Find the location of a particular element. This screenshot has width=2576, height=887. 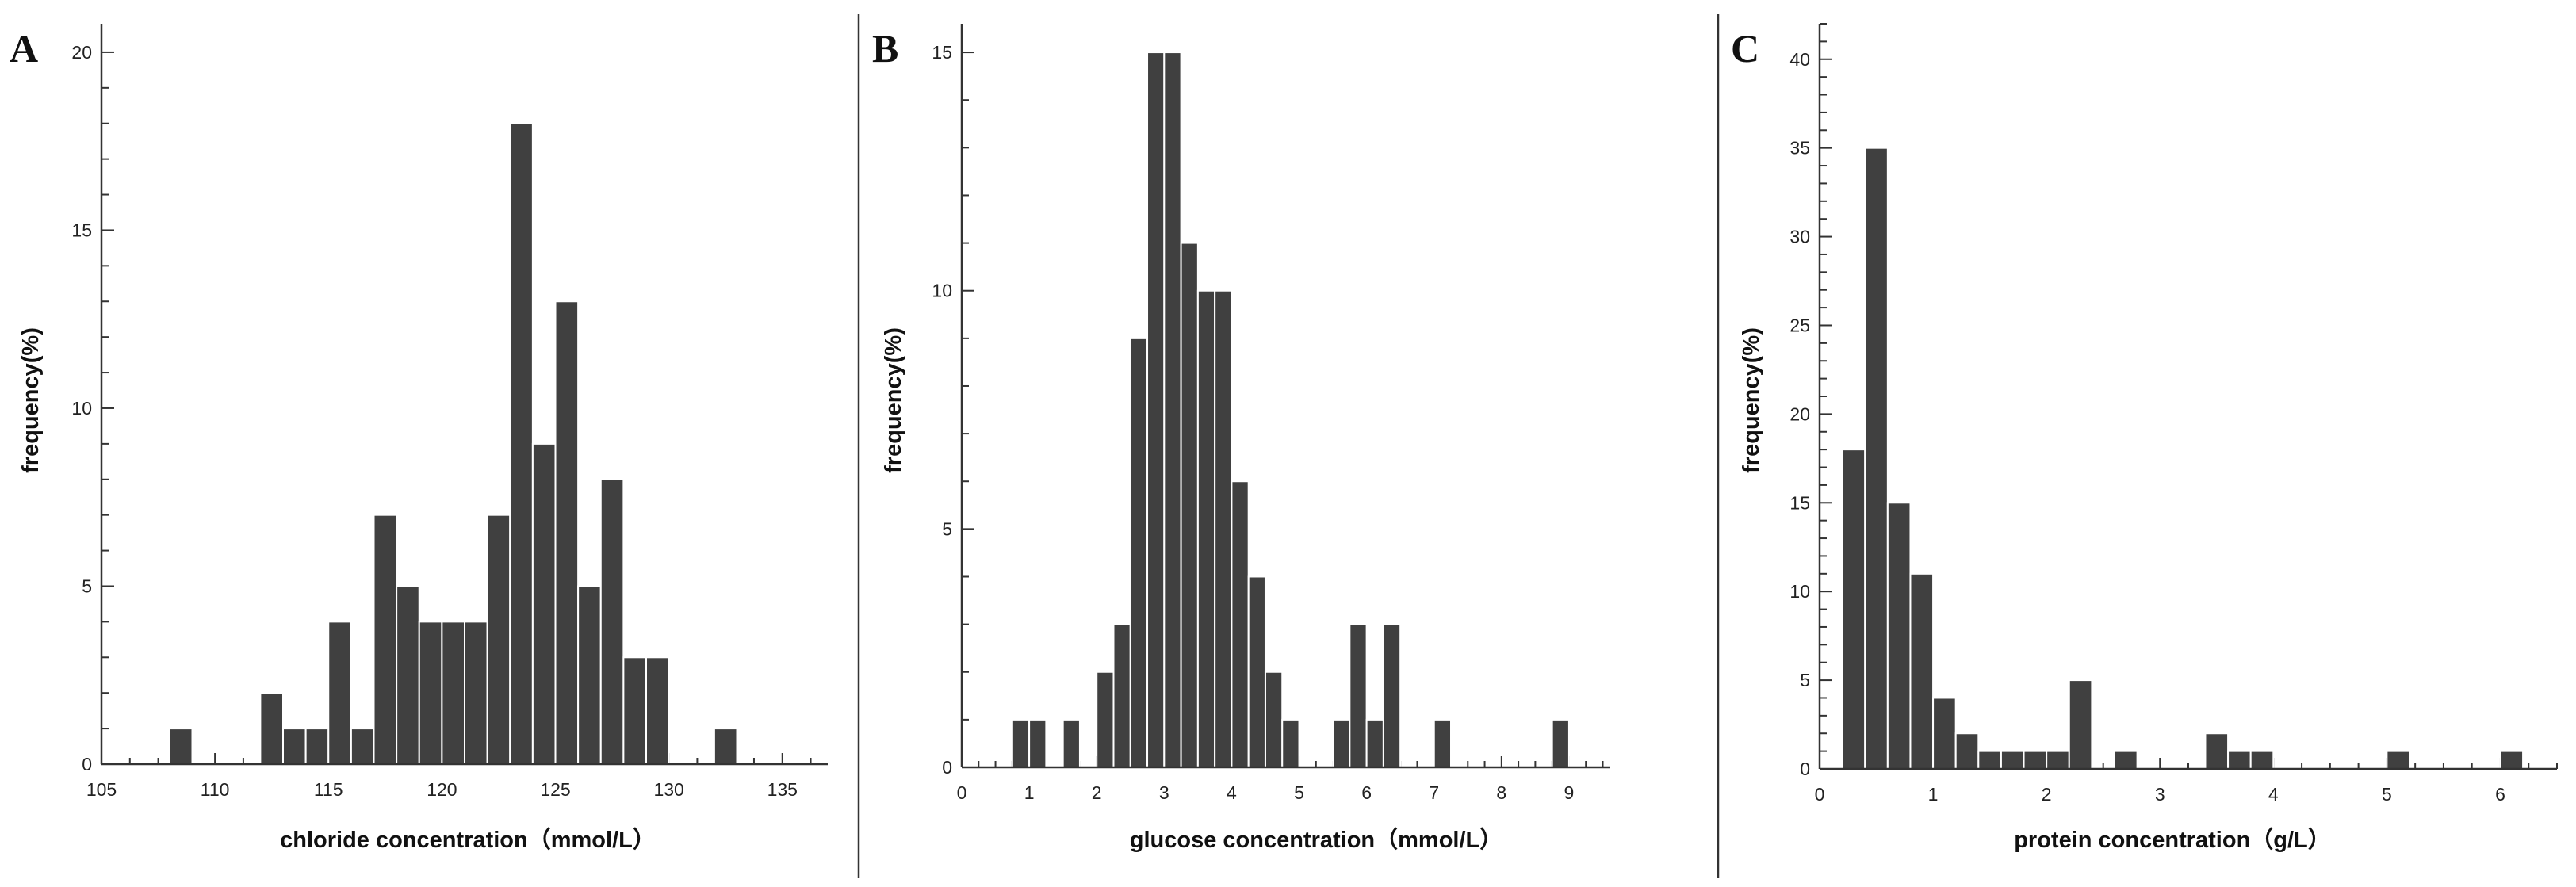

x-axis-title: chloride concentration（mmol/L） is located at coordinates (468, 840).